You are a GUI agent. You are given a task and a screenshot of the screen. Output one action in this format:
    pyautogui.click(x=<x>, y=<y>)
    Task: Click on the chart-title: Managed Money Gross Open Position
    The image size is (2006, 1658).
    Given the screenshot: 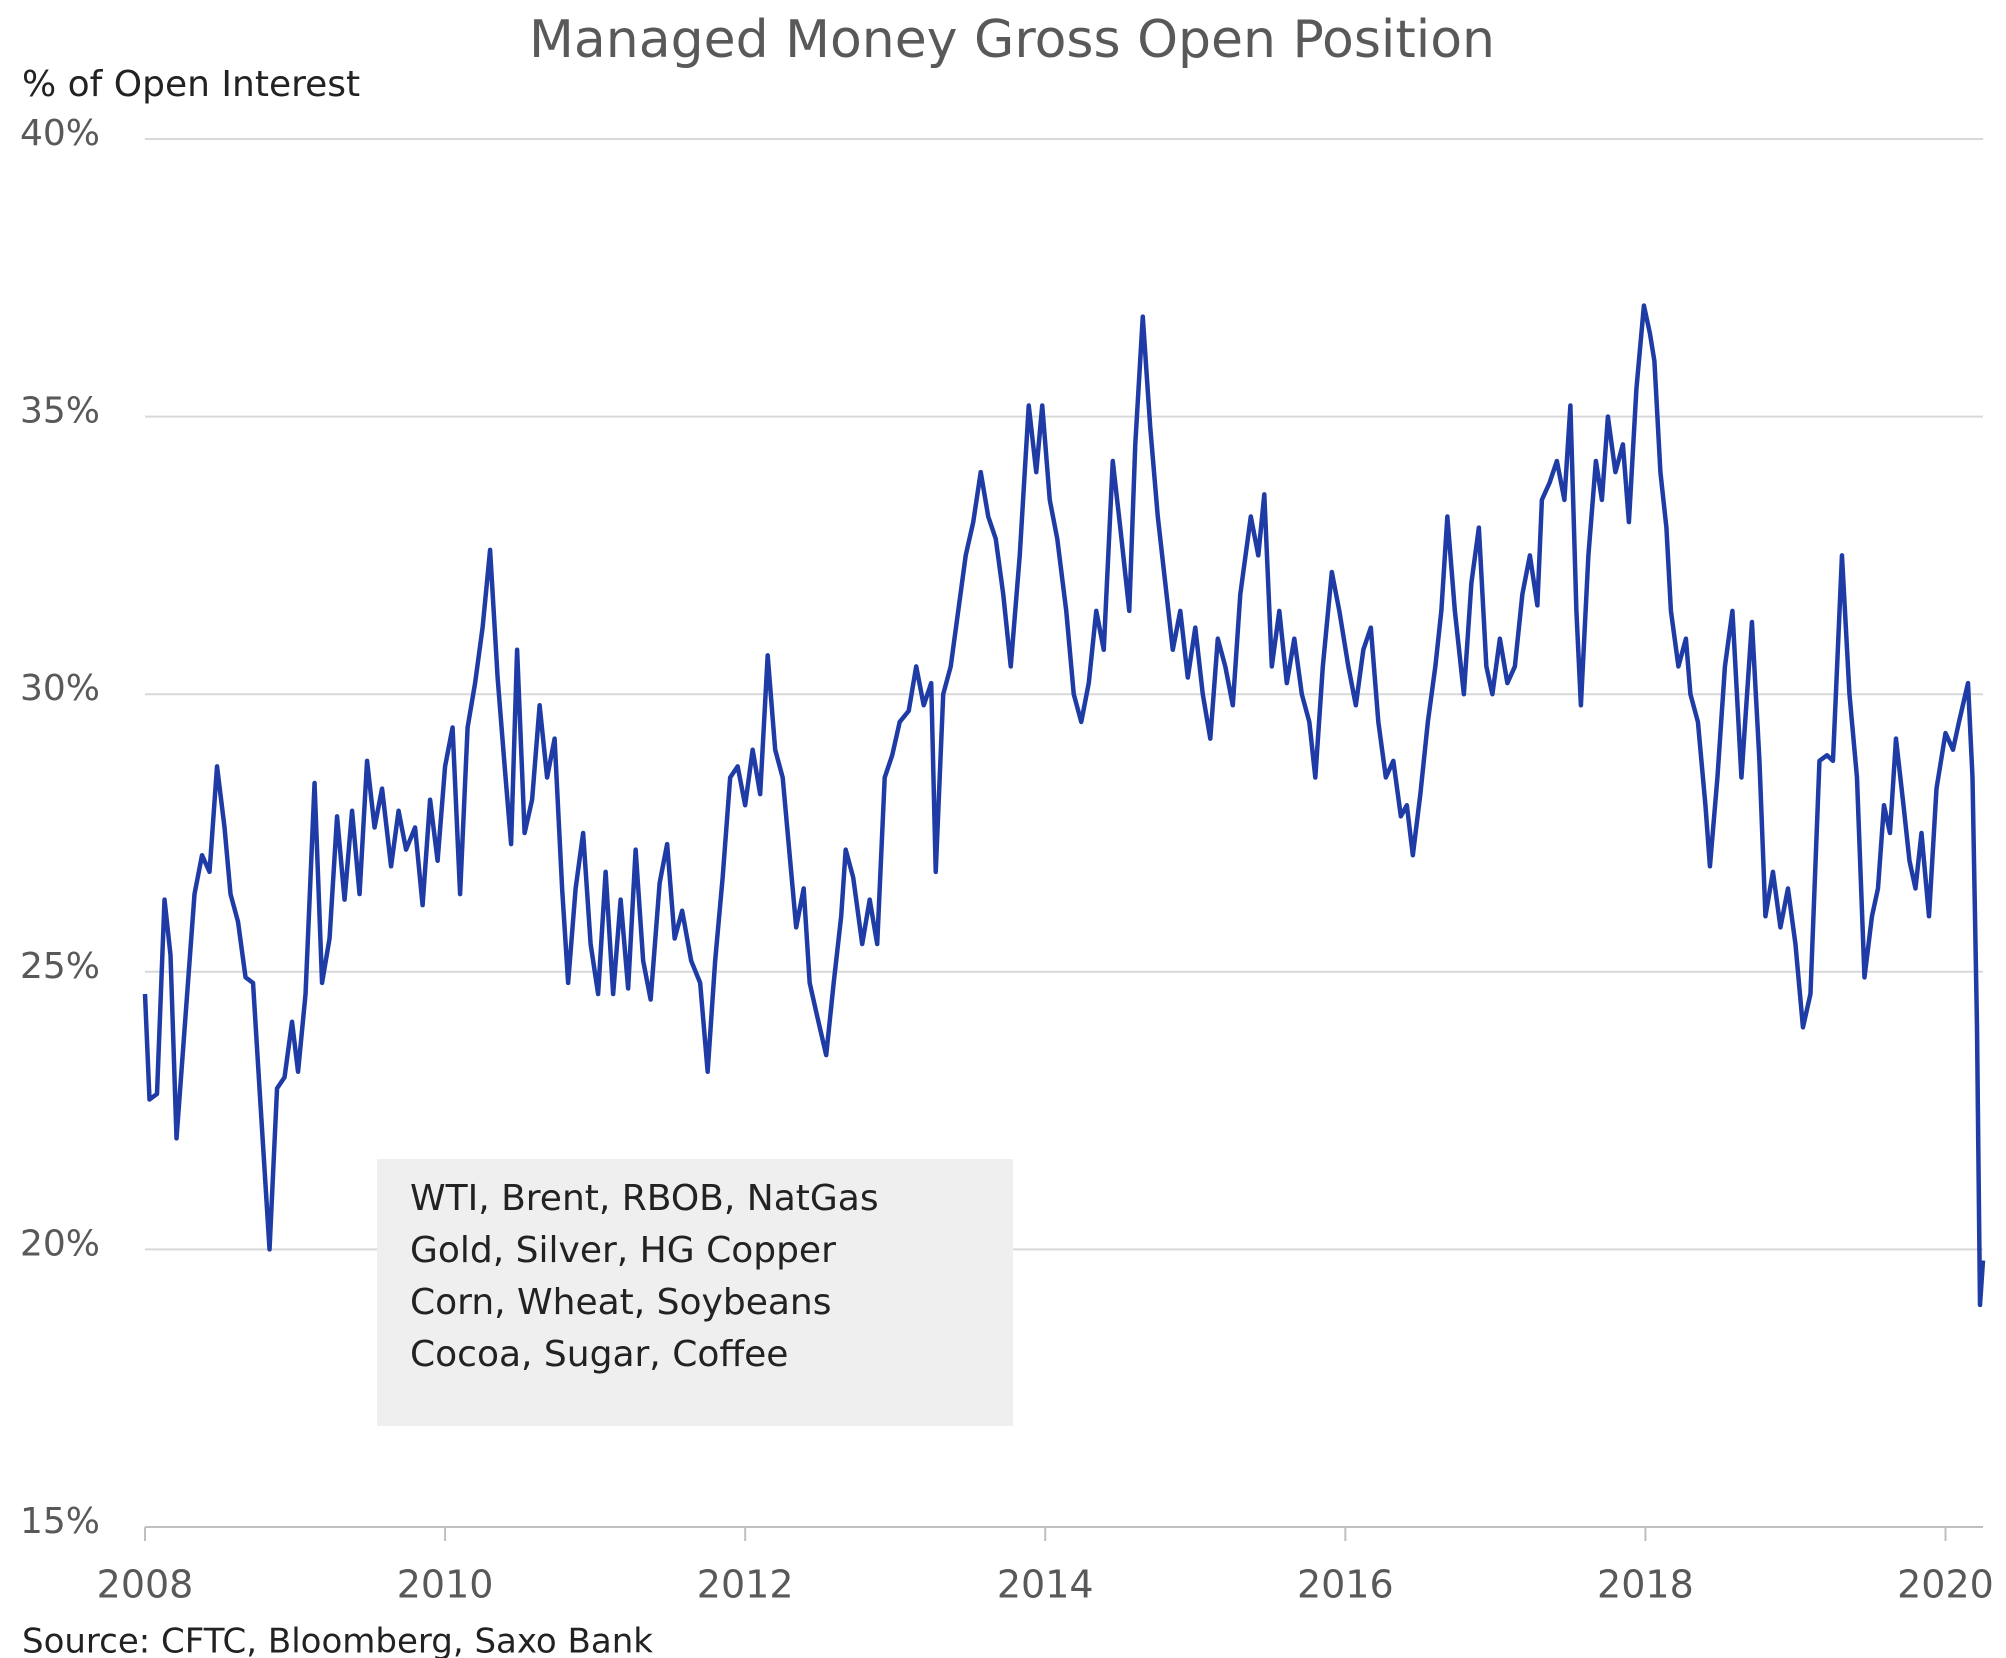 What is the action you would take?
    pyautogui.click(x=1012, y=40)
    